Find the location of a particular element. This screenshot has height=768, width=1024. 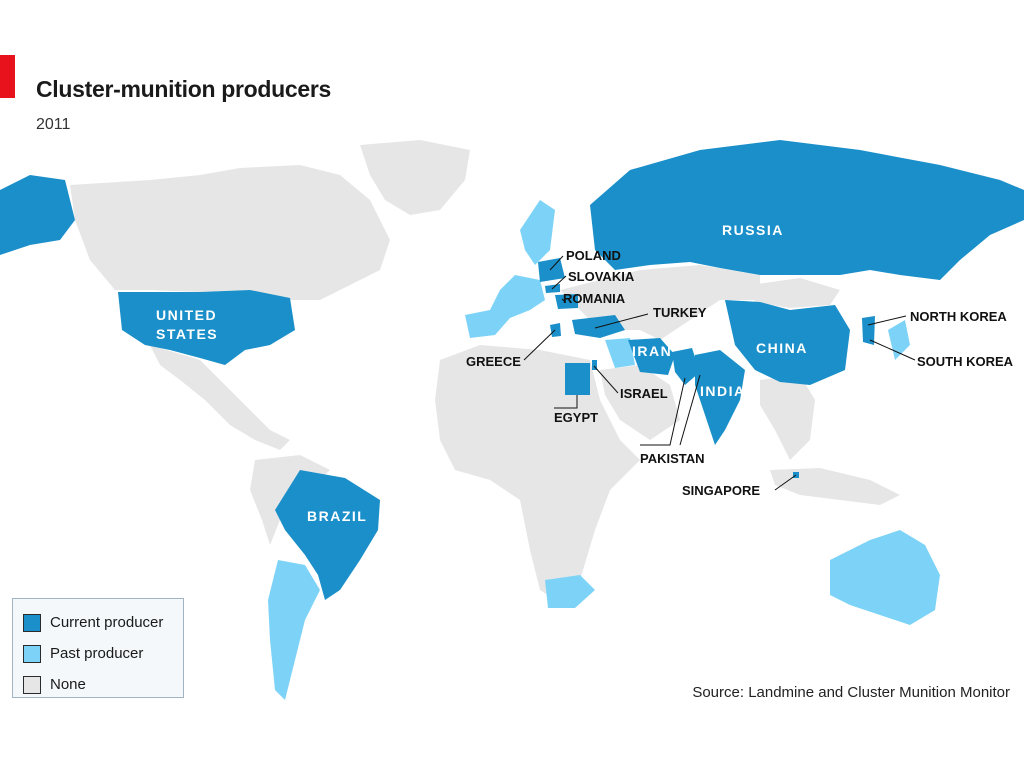

china-region is located at coordinates (787, 342).